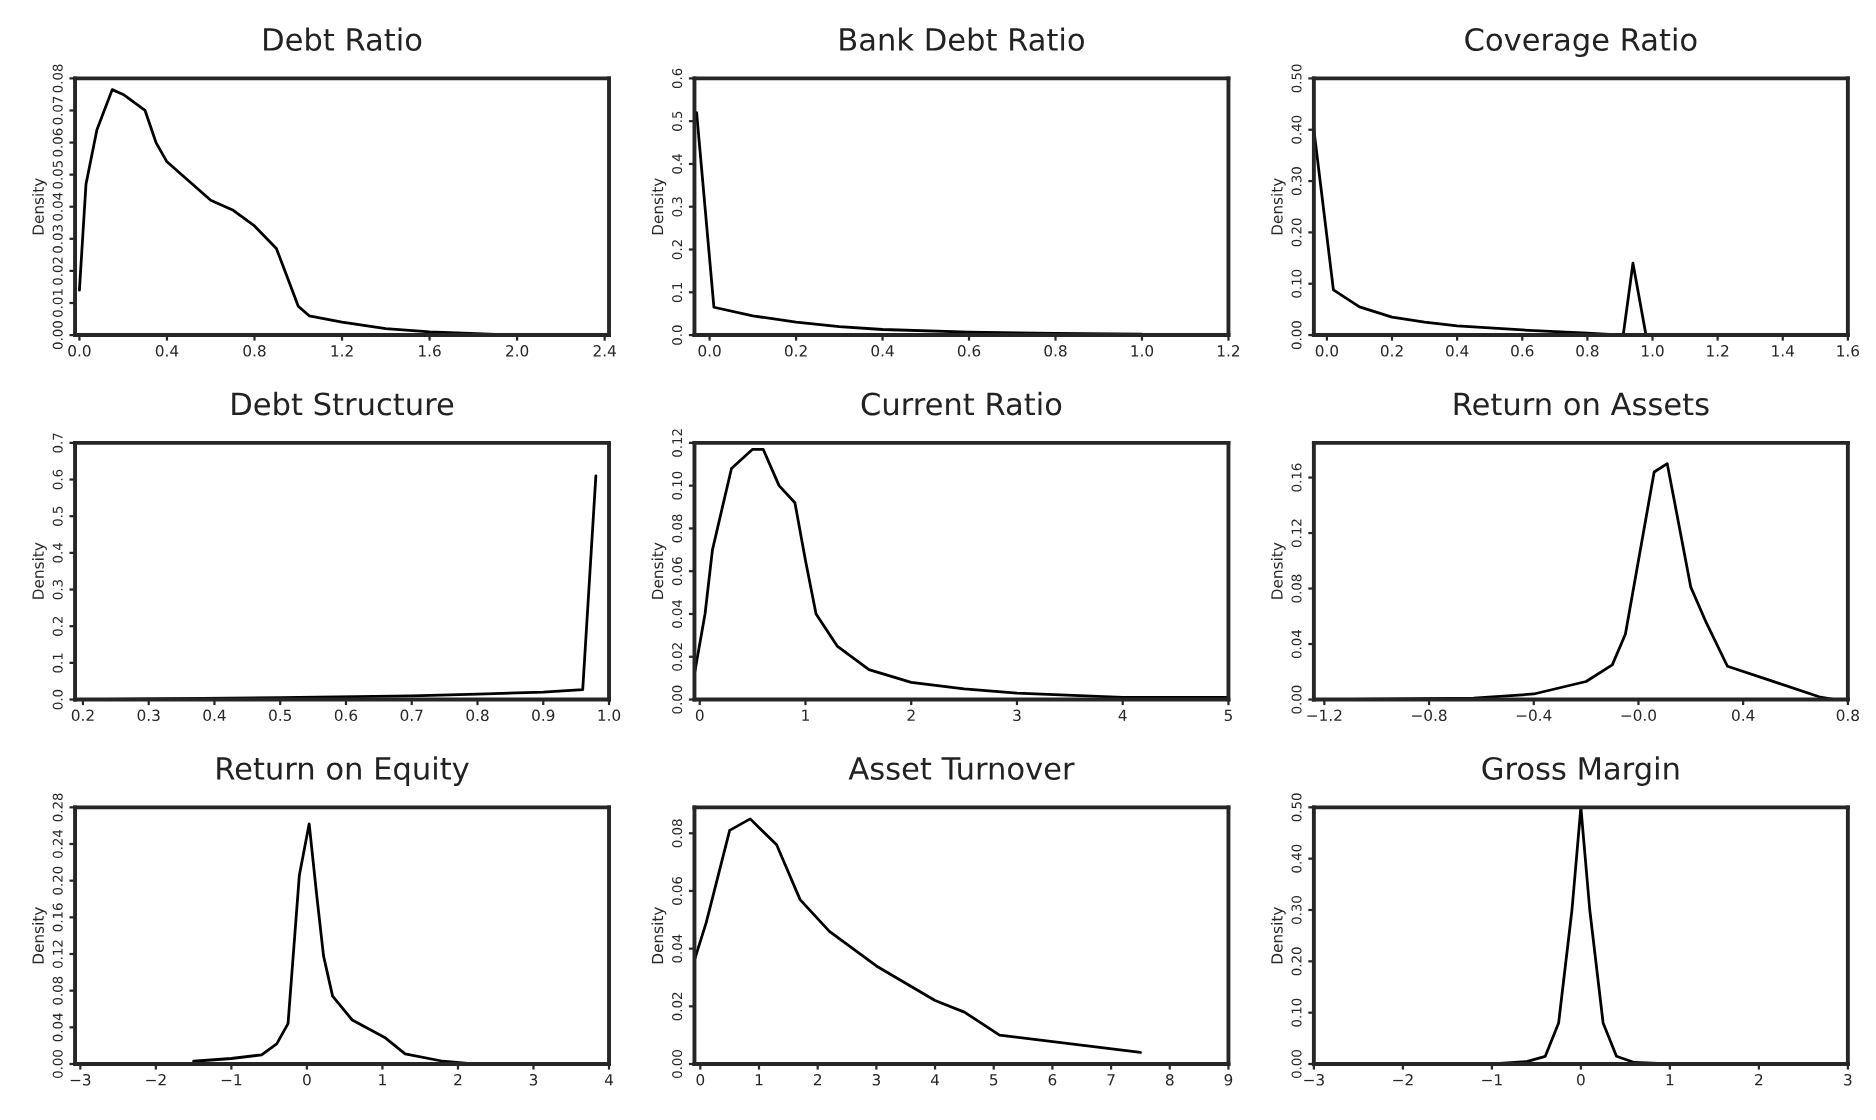  Describe the element at coordinates (1581, 42) in the screenshot. I see `chart-title: Coverage Ratio` at that location.